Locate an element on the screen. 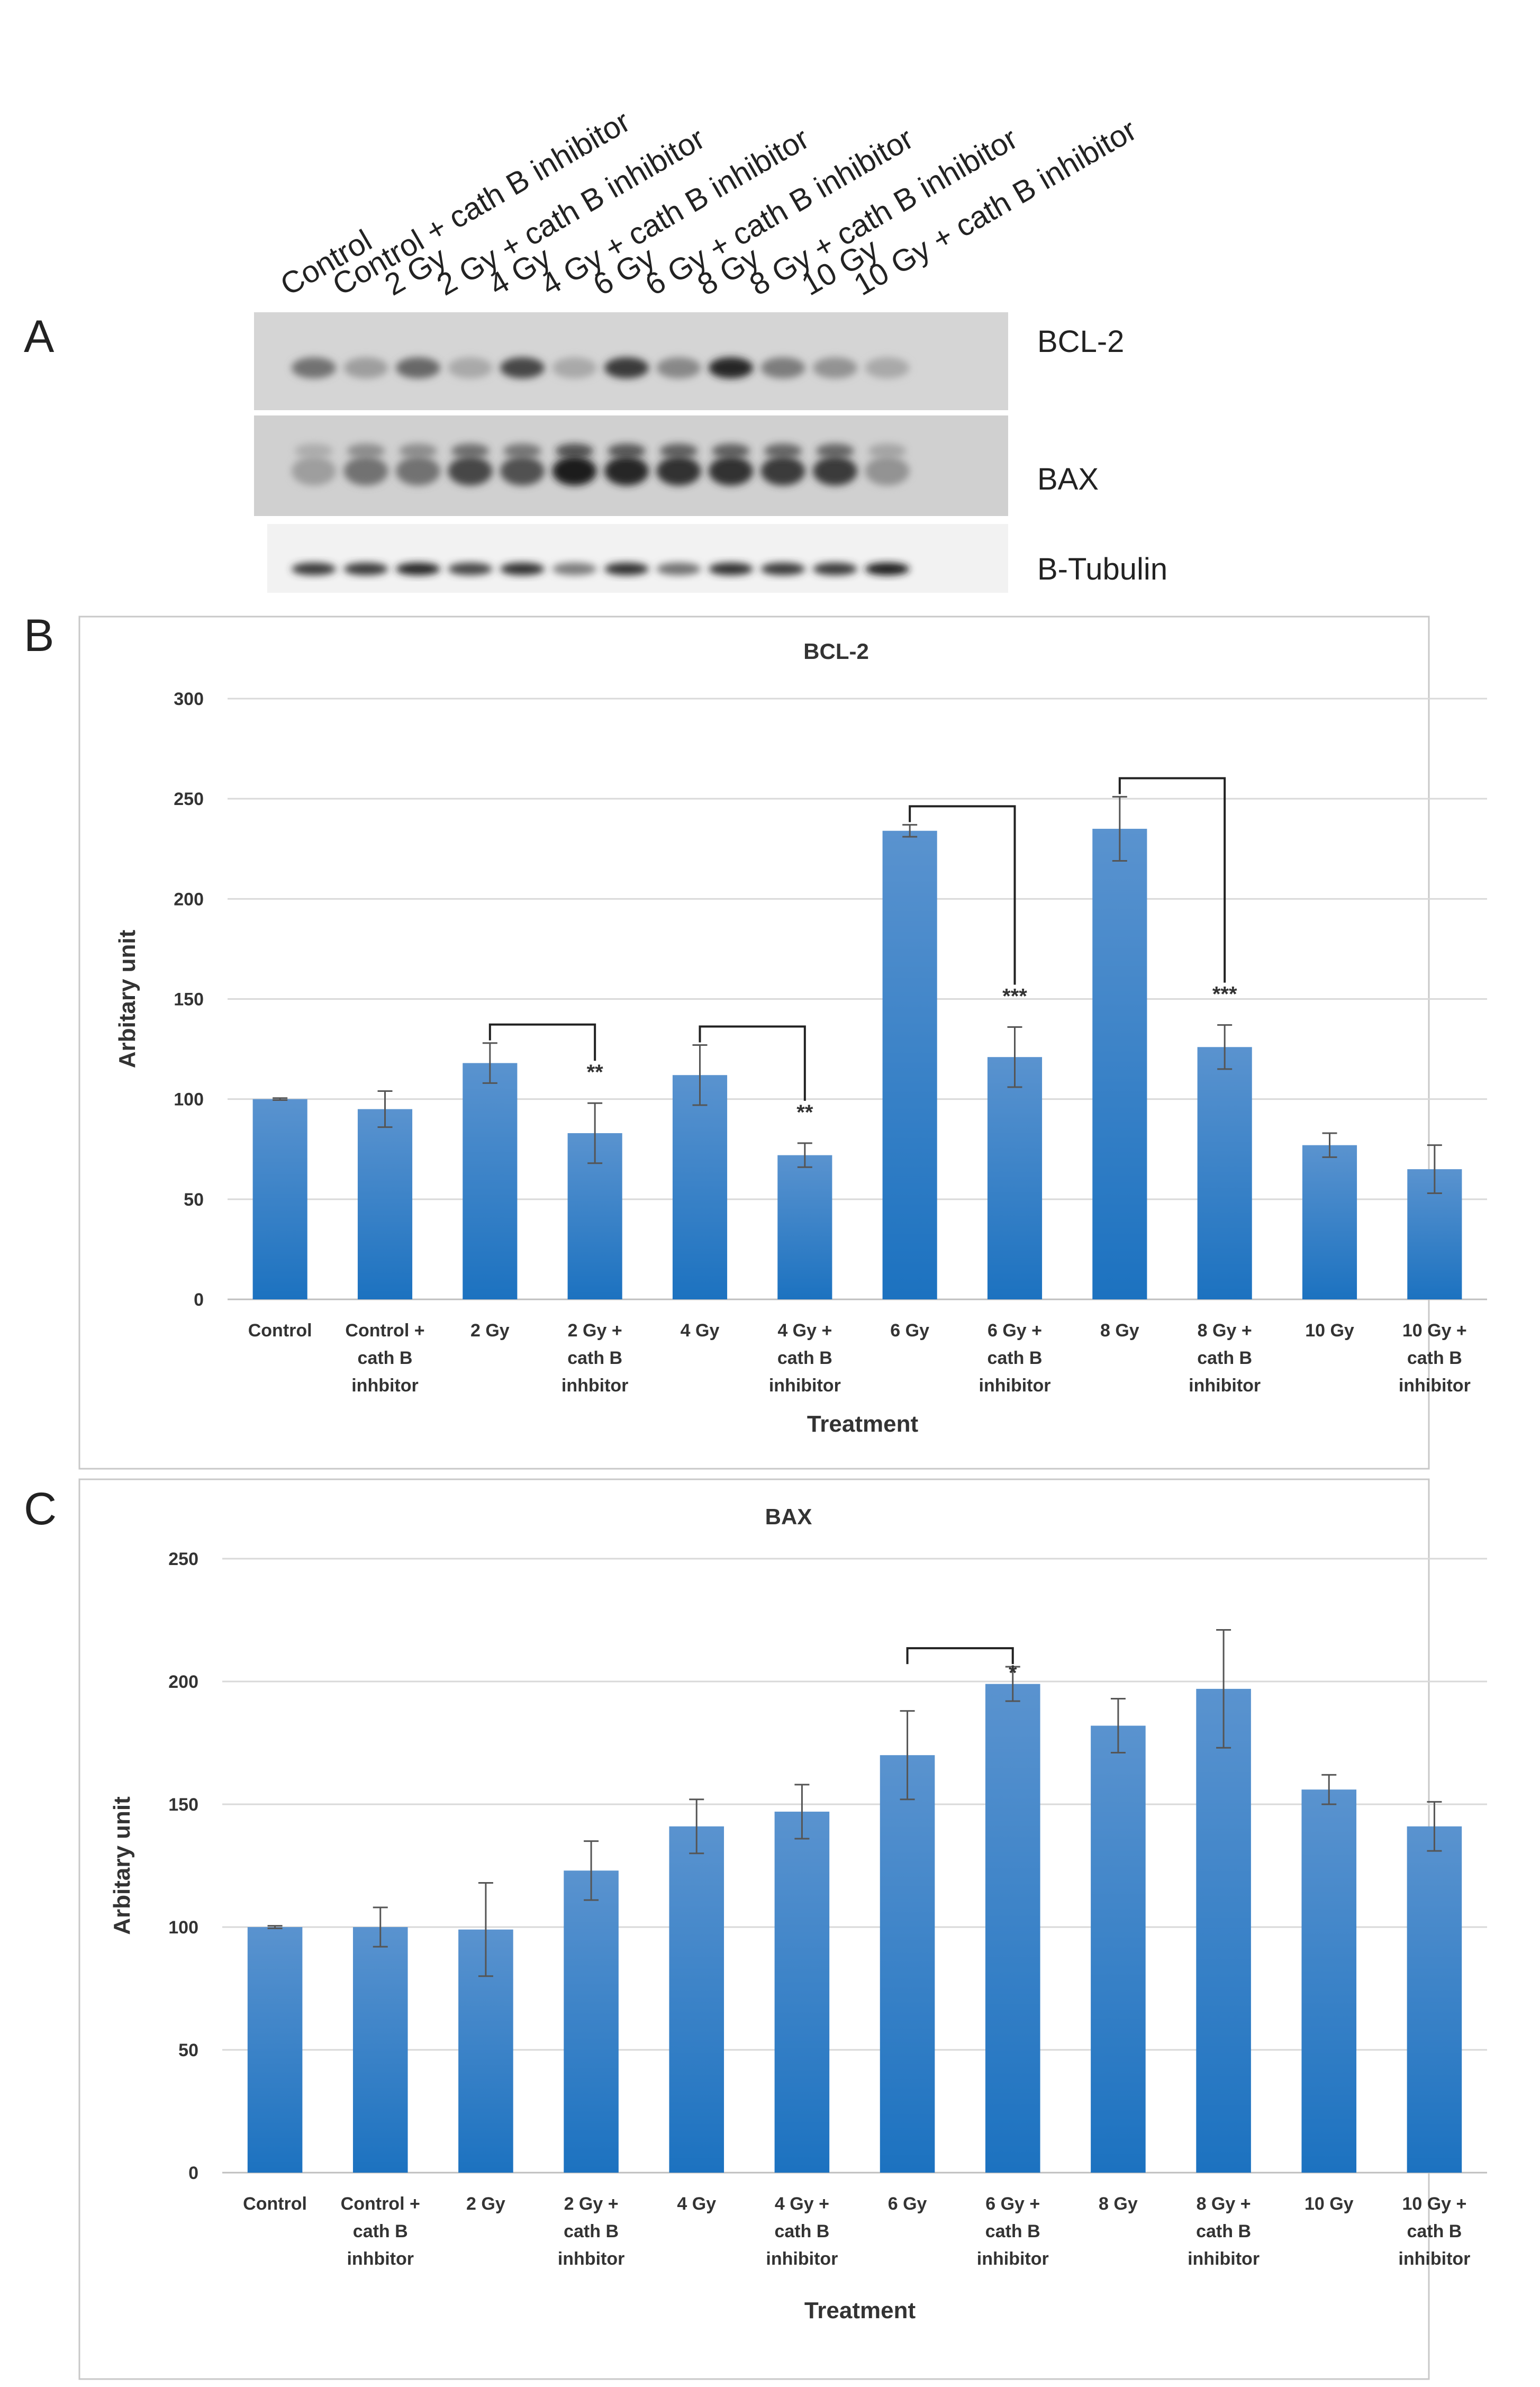  significance-label: ** is located at coordinates (804, 1112).